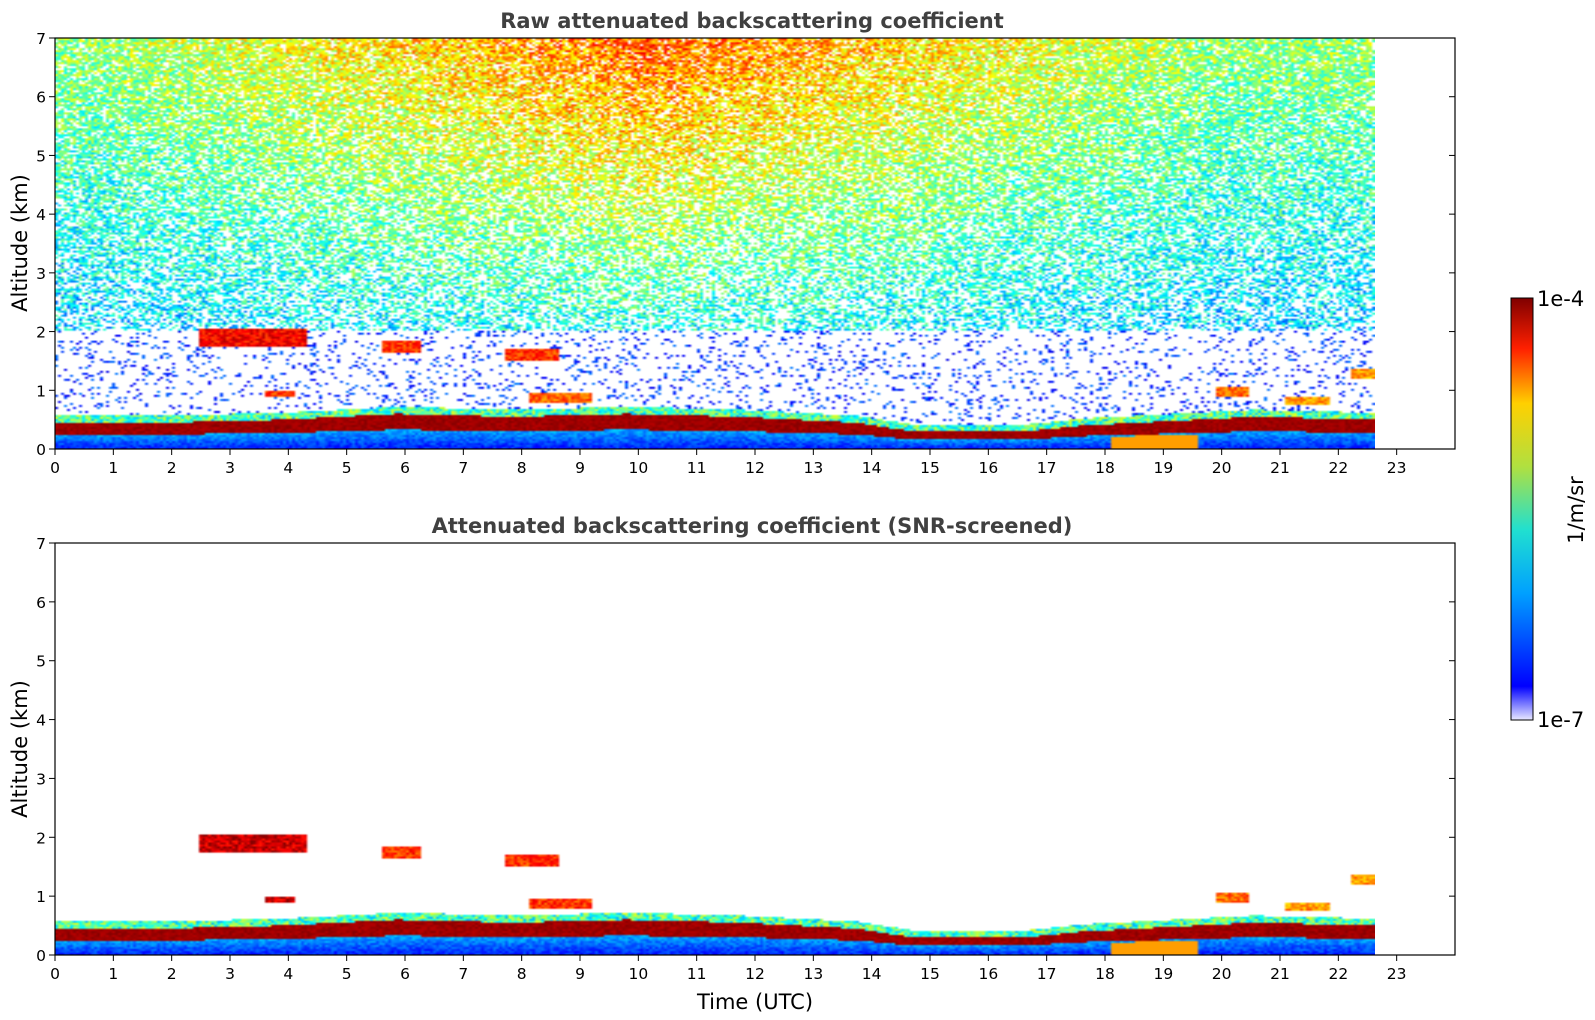 Image resolution: width=1595 pixels, height=1020 pixels. What do you see at coordinates (754, 1002) in the screenshot?
I see `x-axis-label: Time (UTC)` at bounding box center [754, 1002].